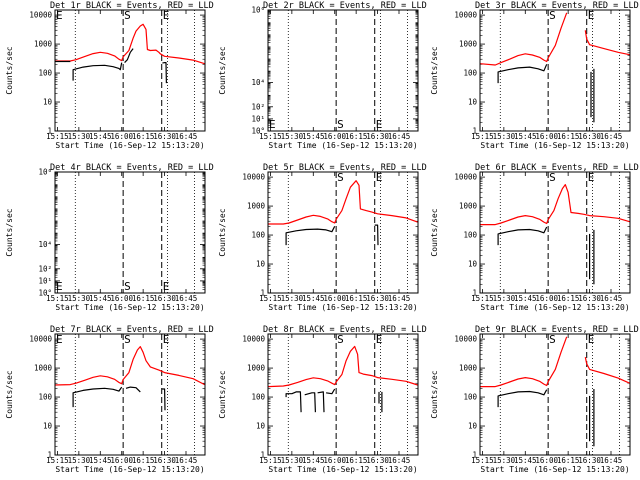  What do you see at coordinates (345, 330) in the screenshot?
I see `panel-title: Det 8r BLACK = Events, RED = LLD` at bounding box center [345, 330].